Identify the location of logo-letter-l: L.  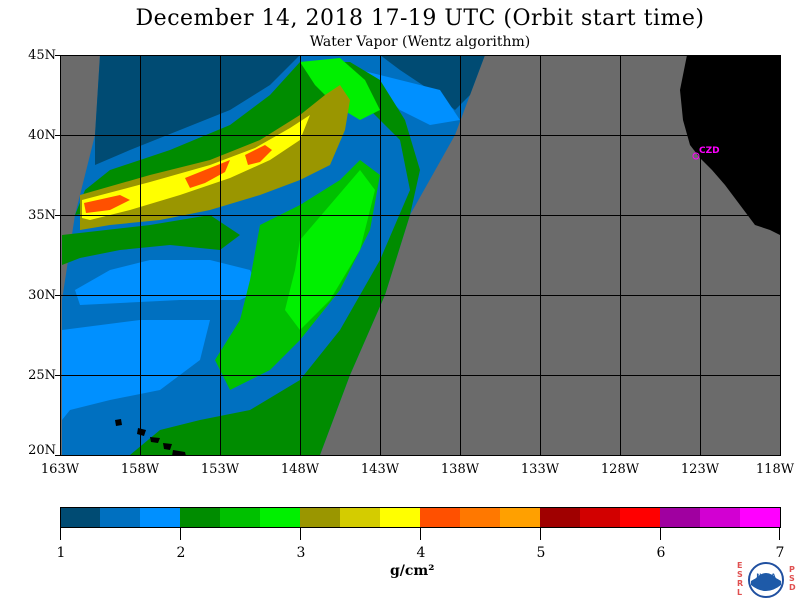
(740, 592).